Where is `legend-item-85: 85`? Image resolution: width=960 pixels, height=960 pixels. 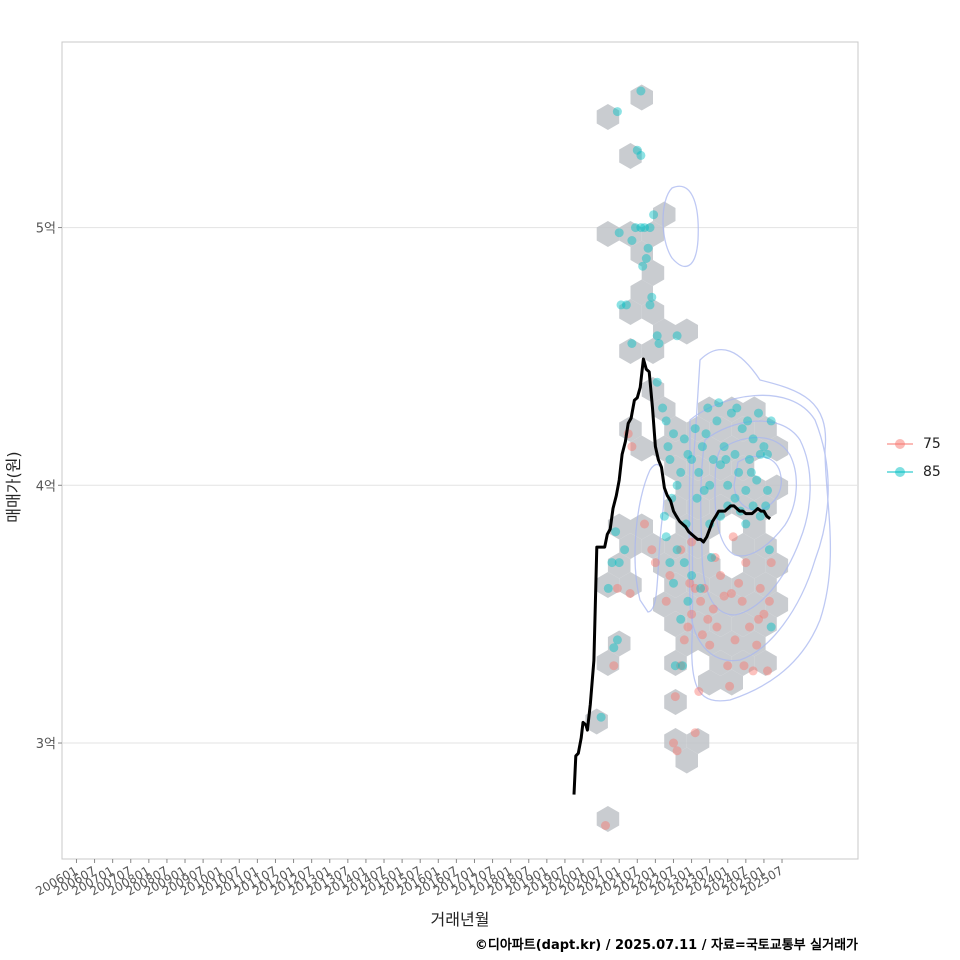
legend-item-85: 85 is located at coordinates (913, 472).